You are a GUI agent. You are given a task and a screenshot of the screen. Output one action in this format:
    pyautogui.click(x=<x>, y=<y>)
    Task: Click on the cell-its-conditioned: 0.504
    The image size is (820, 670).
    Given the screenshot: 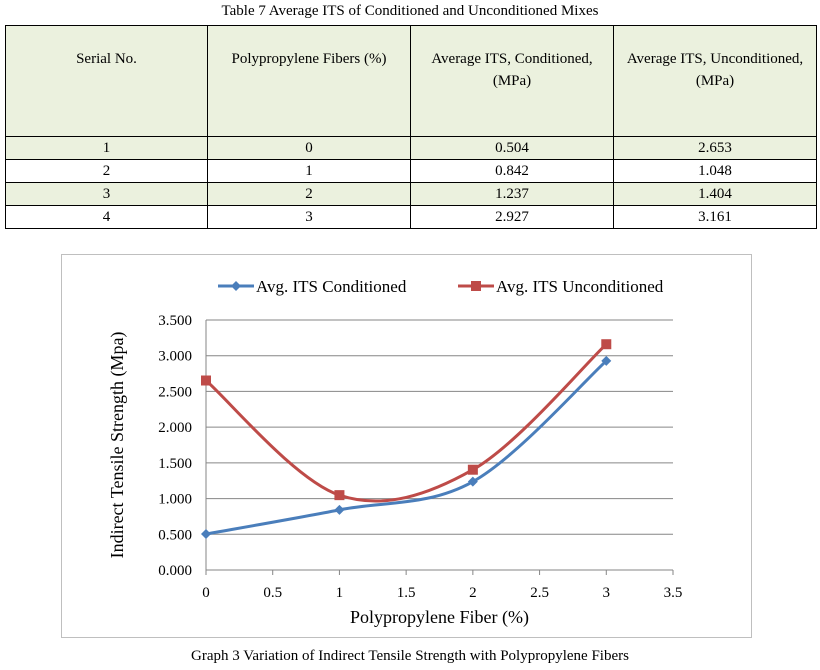 What is the action you would take?
    pyautogui.click(x=512, y=148)
    